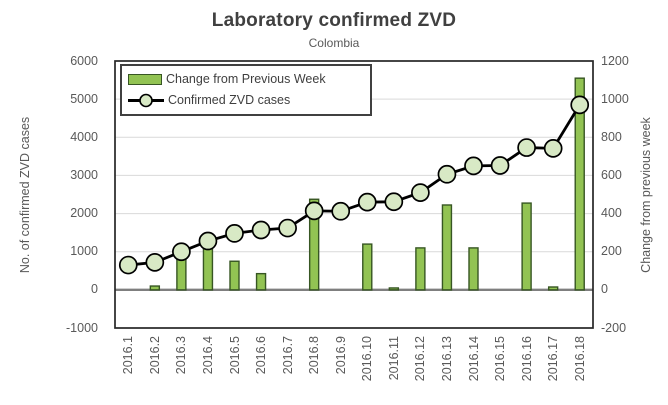  I want to click on case-marker-2016.10, so click(367, 202).